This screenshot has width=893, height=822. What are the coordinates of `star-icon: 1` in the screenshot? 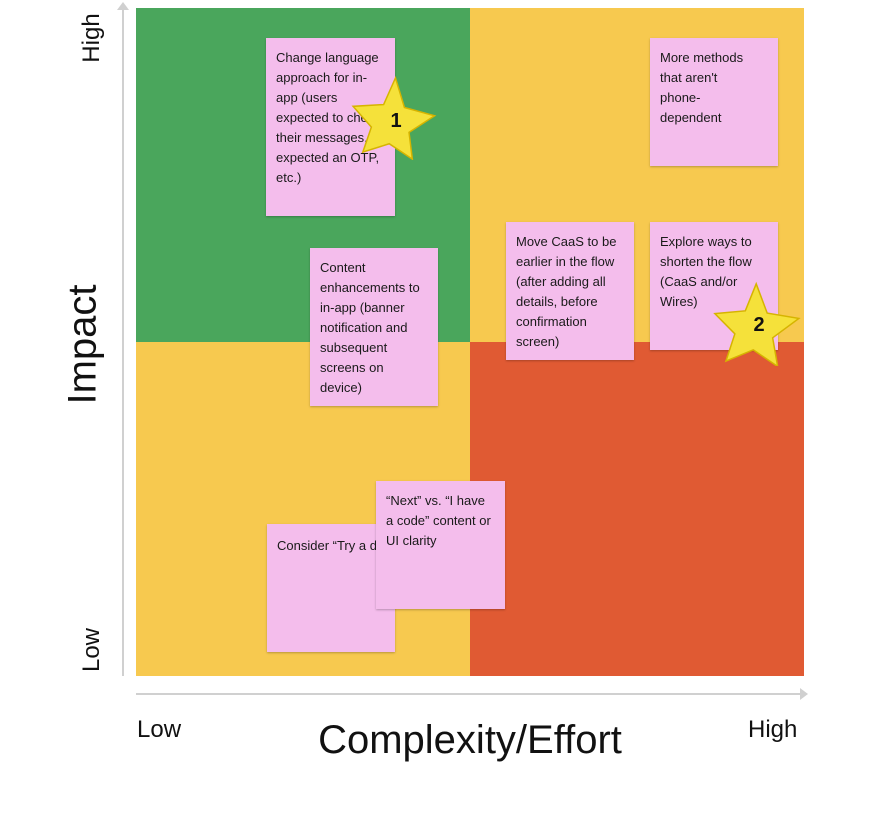 It's located at (394, 117).